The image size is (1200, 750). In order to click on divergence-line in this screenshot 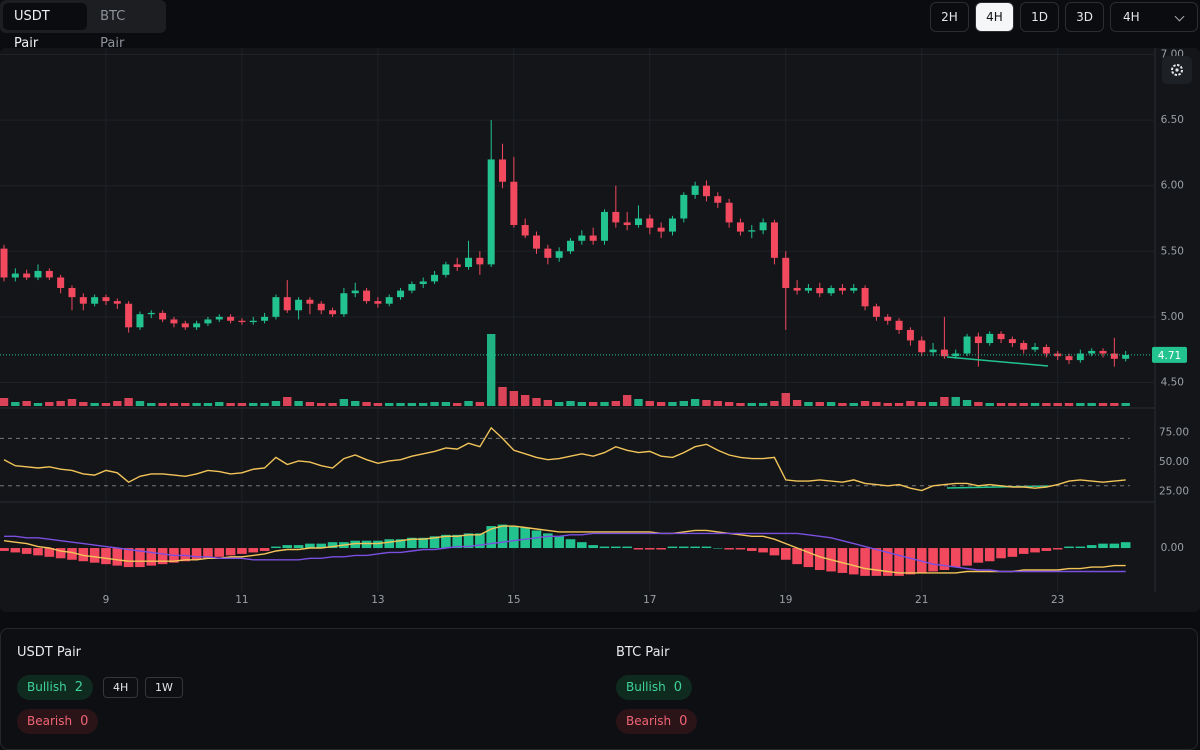, I will do `click(997, 487)`.